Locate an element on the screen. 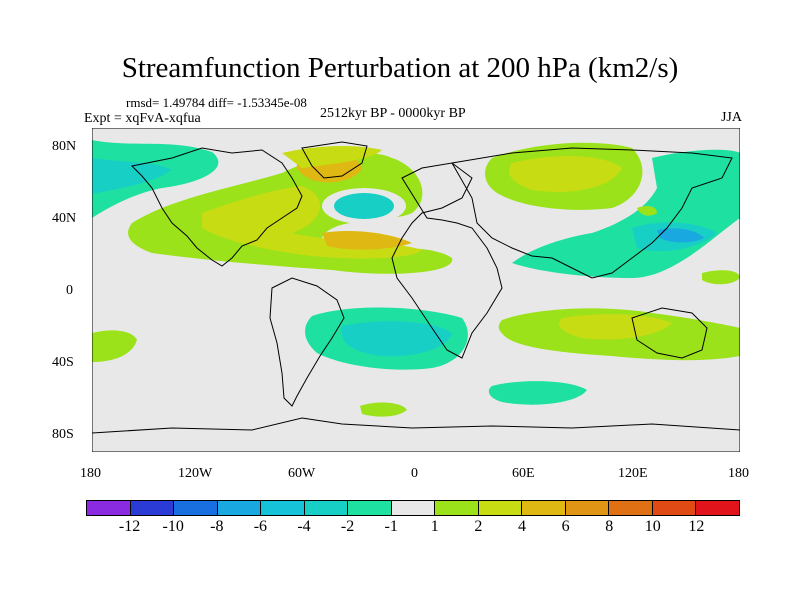 The height and width of the screenshot is (600, 800). lat-tick-label: 40N is located at coordinates (64, 218).